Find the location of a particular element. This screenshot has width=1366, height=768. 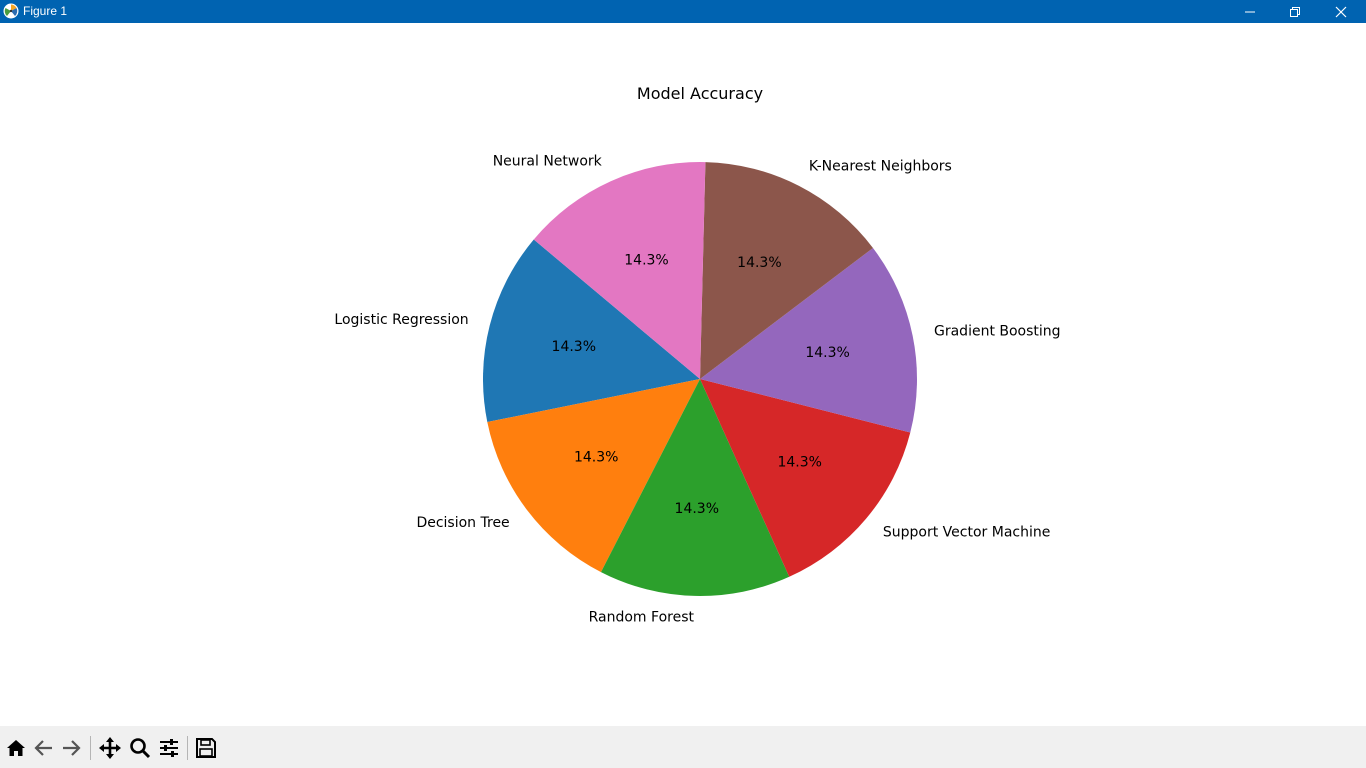

chart-title: Model Accuracy is located at coordinates (700, 93).